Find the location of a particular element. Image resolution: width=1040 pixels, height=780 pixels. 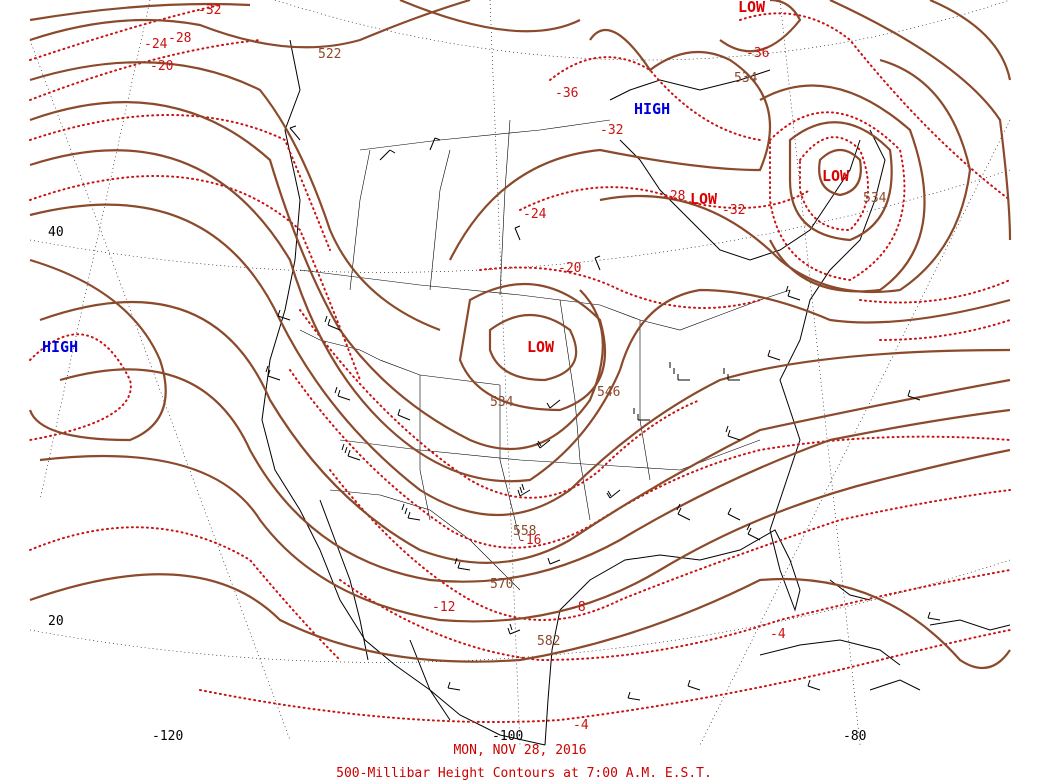

temp-label-36-north: -36 is located at coordinates (757, 53).